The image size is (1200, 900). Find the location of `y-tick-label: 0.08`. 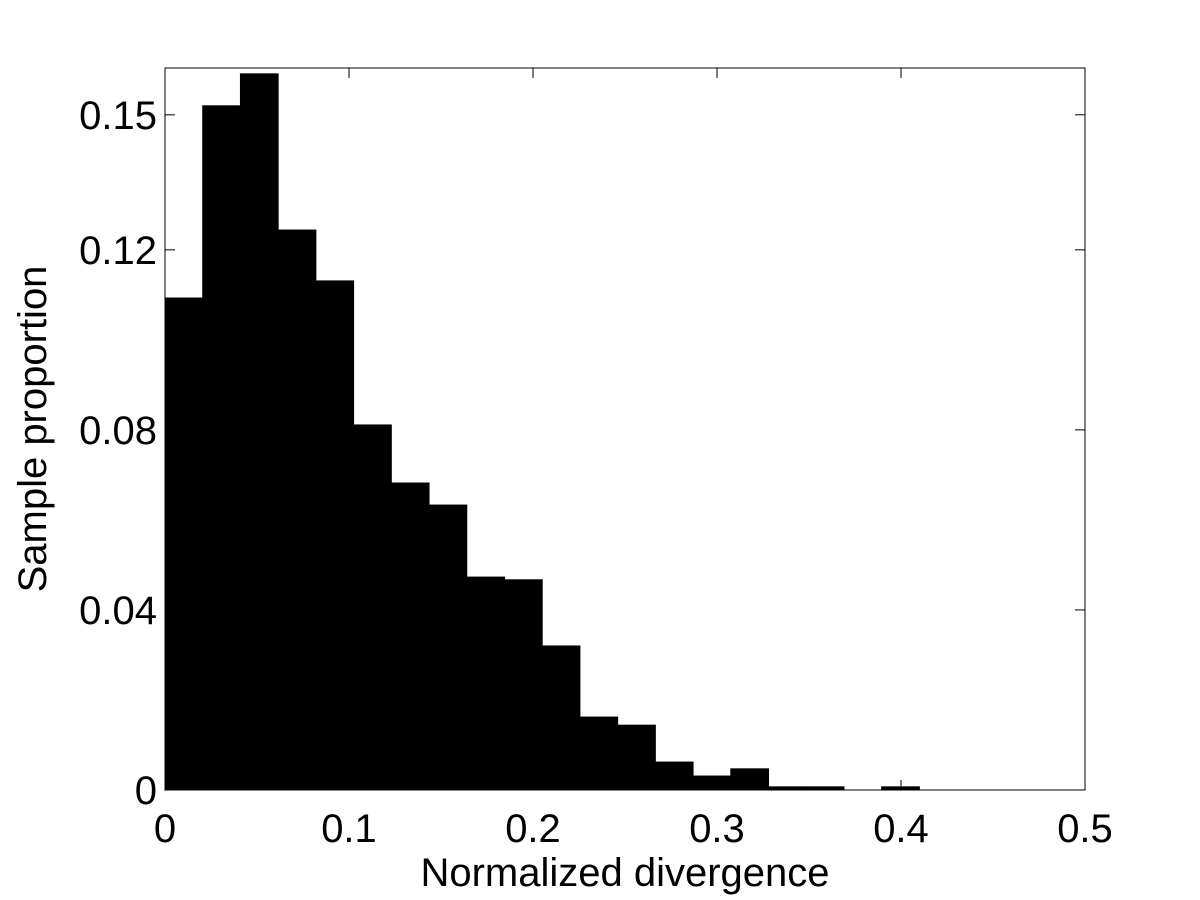

y-tick-label: 0.08 is located at coordinates (118, 431).